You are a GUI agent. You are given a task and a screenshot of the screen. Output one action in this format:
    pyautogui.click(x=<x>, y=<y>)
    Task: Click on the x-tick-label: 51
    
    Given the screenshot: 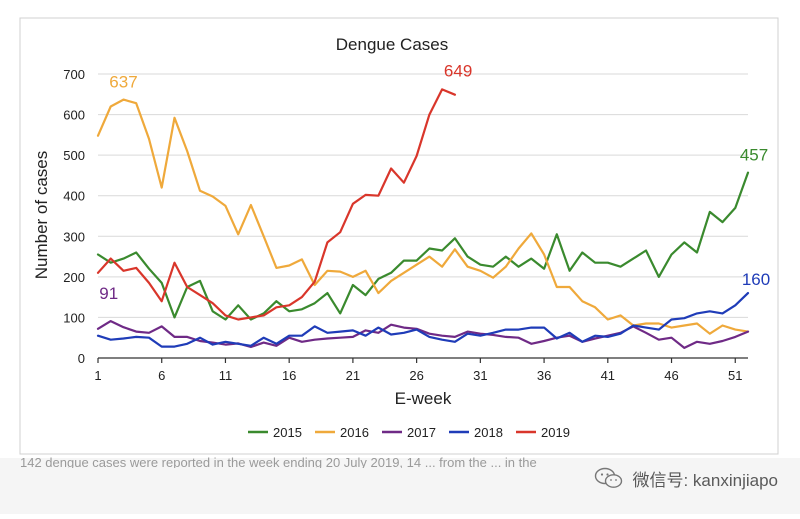 What is the action you would take?
    pyautogui.click(x=735, y=375)
    